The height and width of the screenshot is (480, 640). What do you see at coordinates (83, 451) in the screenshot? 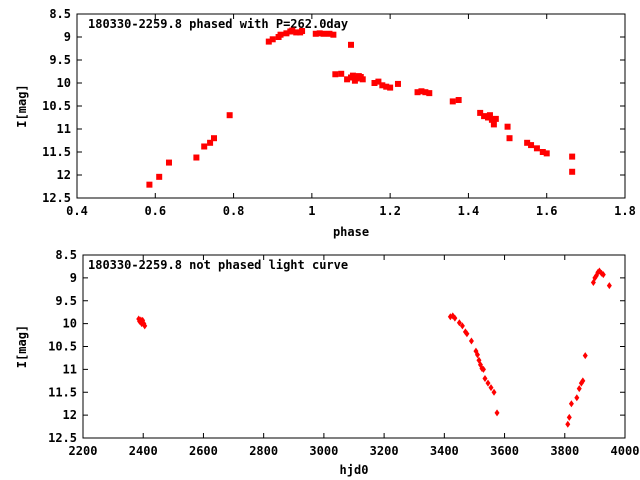
I see `x-tick-label: 2200` at bounding box center [83, 451].